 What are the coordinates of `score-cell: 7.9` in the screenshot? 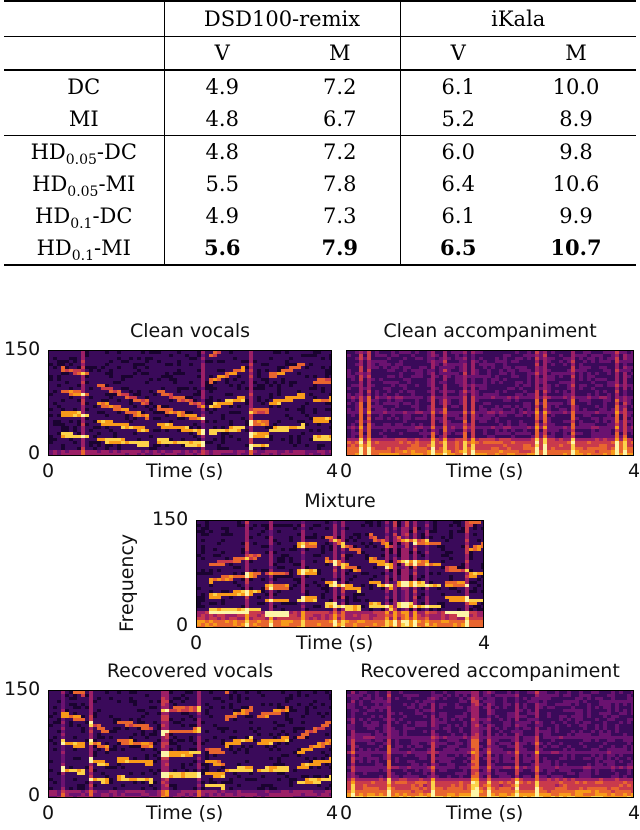 It's located at (340, 249).